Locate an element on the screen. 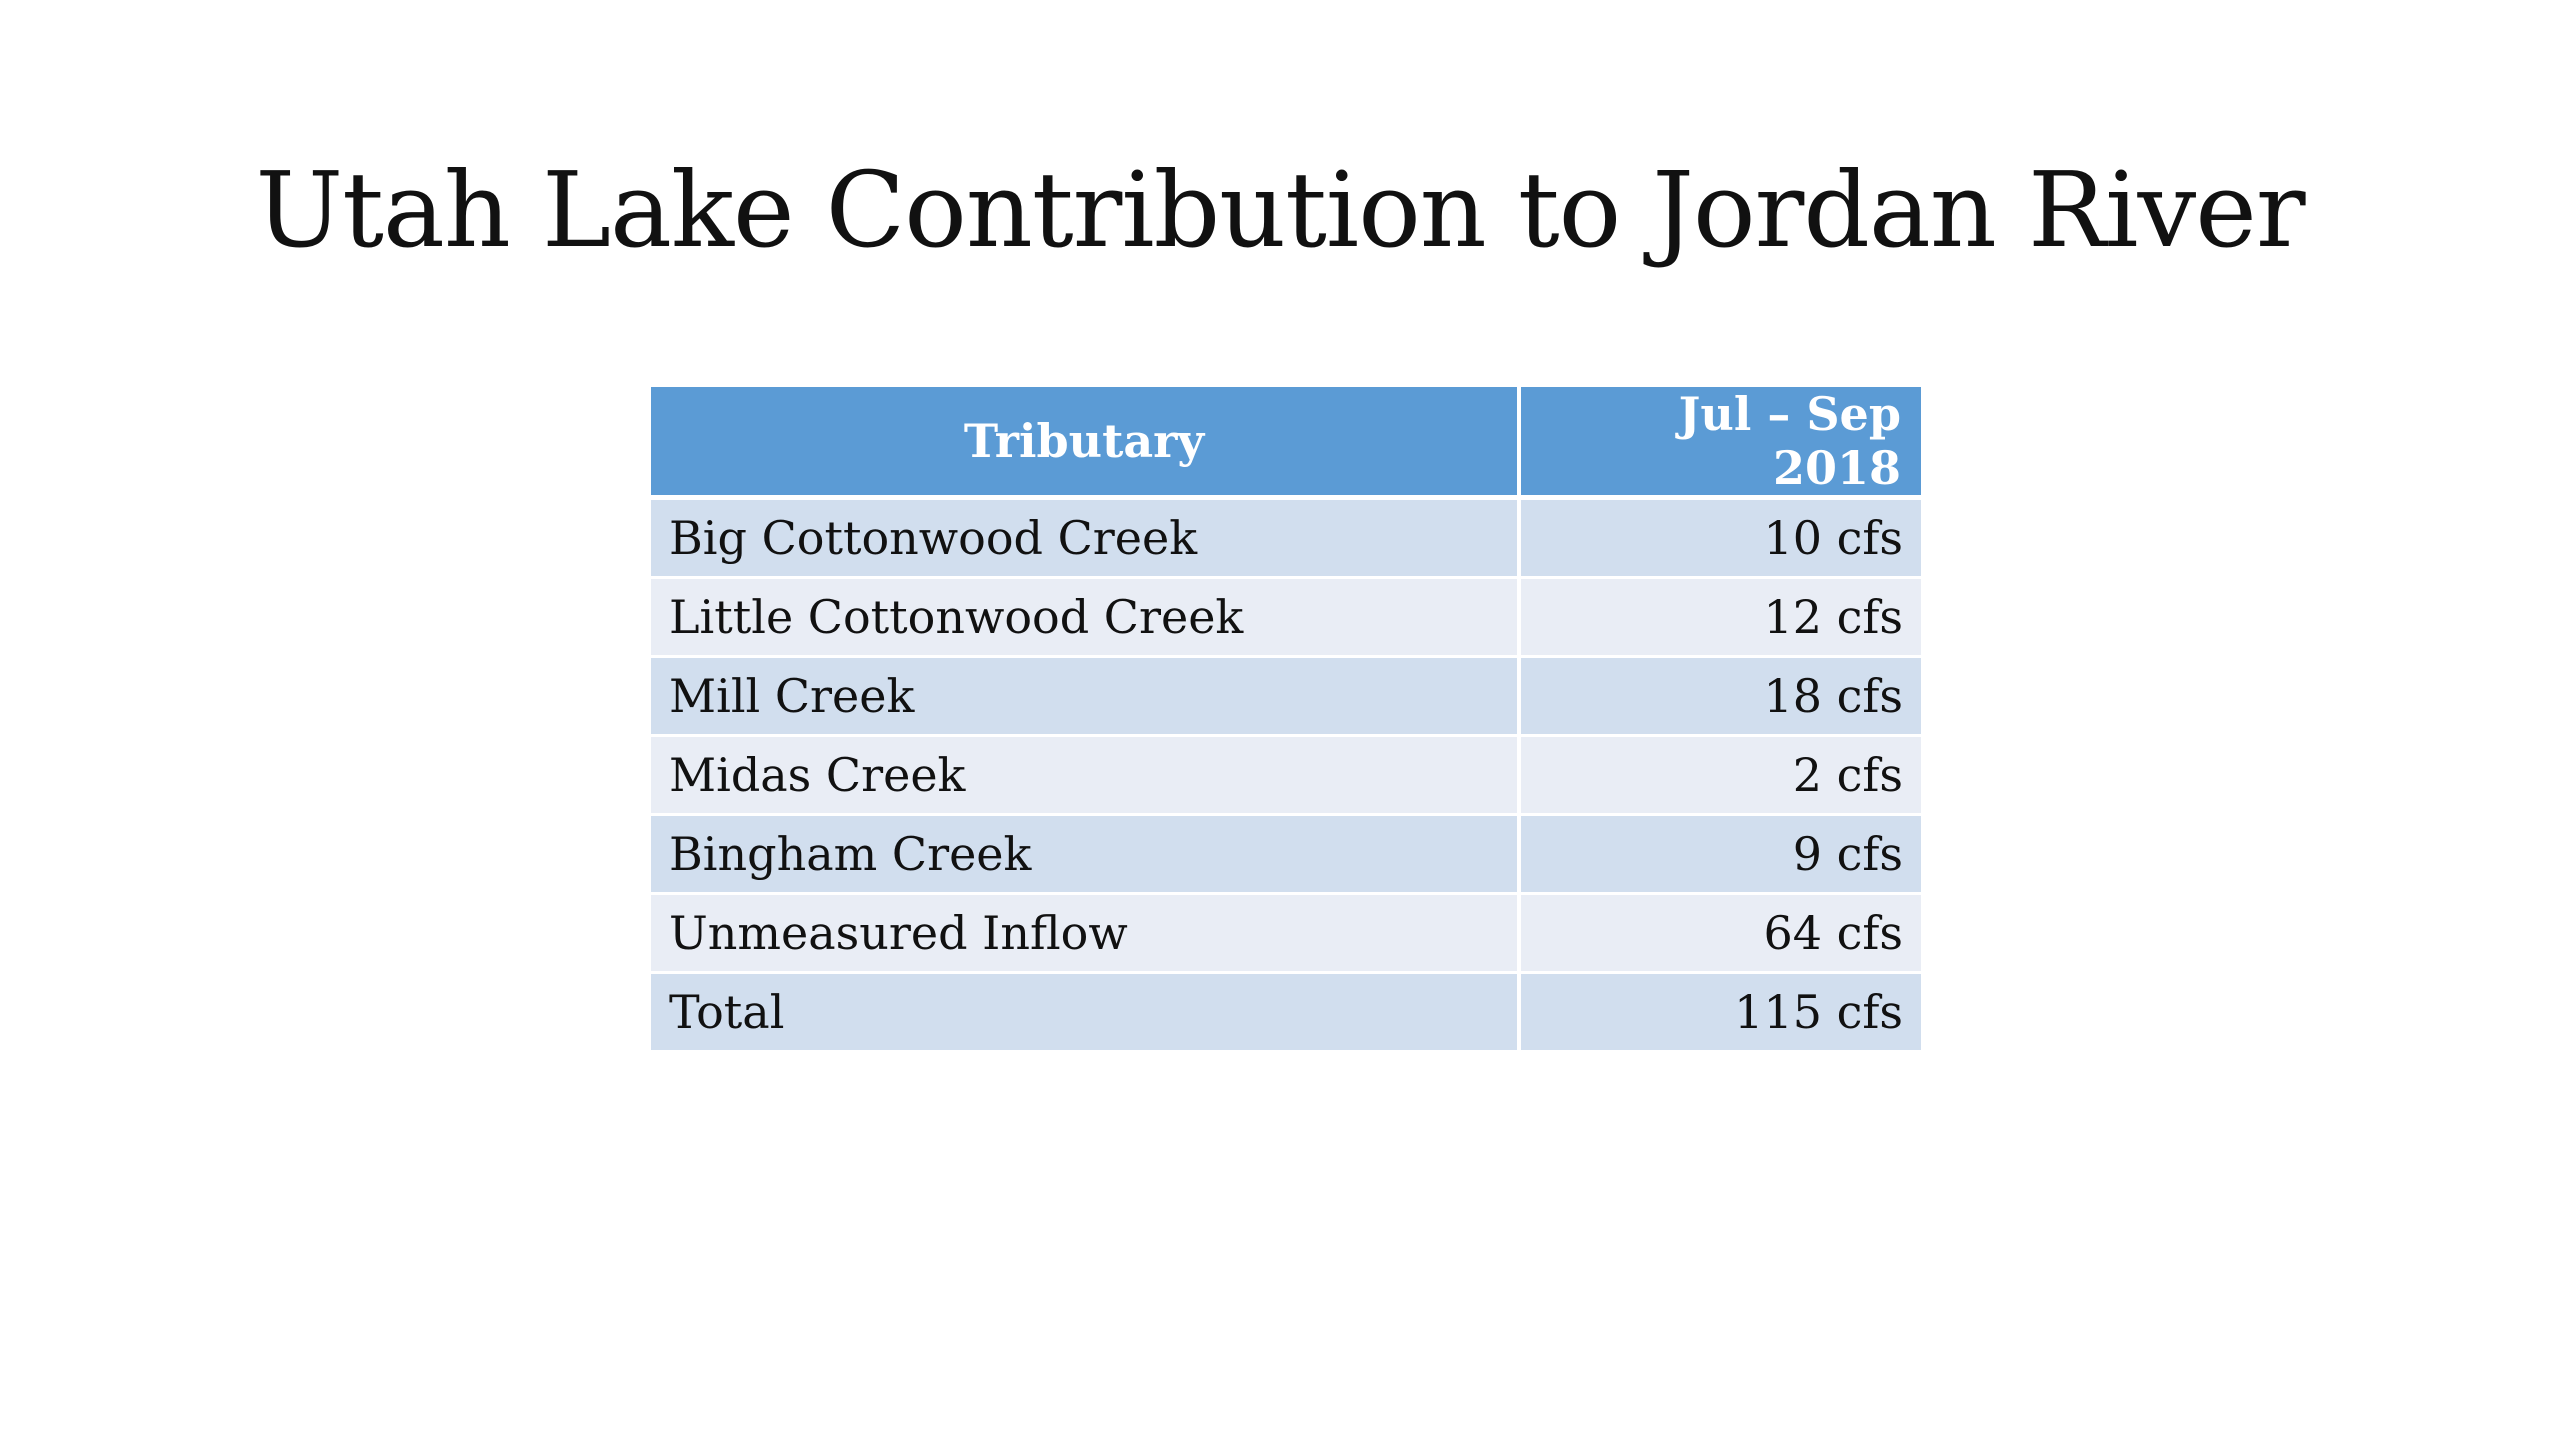 The image size is (2560, 1440). table-row: Little Cottonwood Creek 12 cfs is located at coordinates (1286, 618).